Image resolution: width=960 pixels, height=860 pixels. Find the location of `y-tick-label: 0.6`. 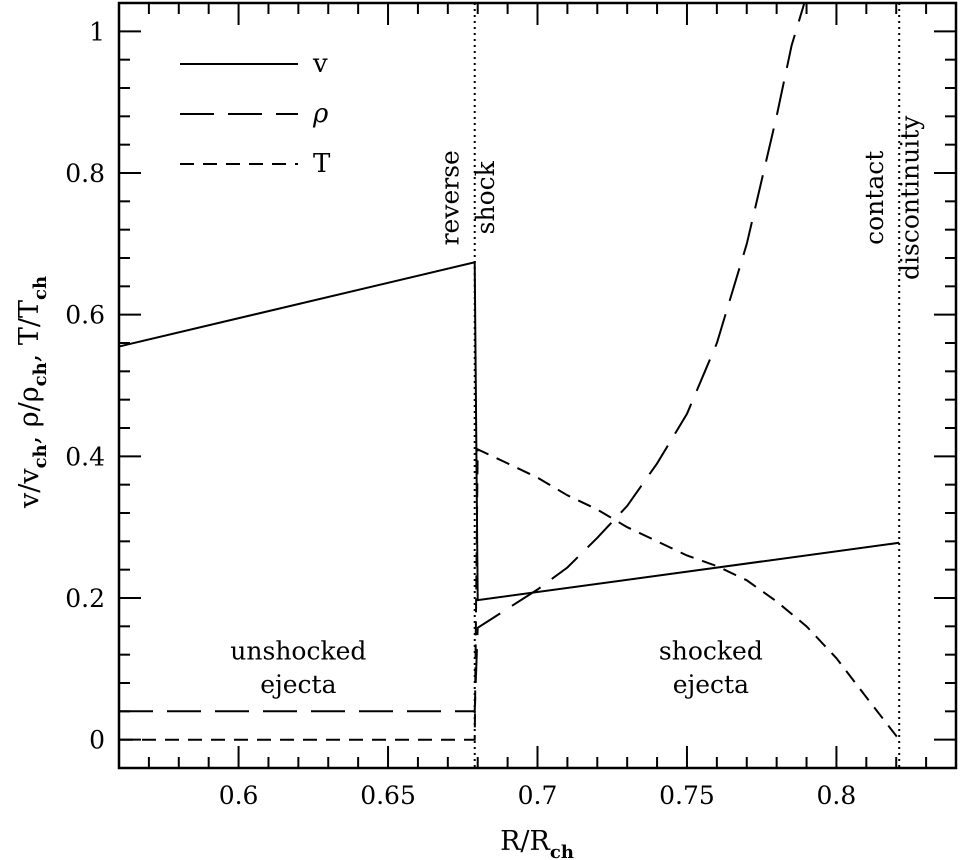

y-tick-label: 0.6 is located at coordinates (85, 315).